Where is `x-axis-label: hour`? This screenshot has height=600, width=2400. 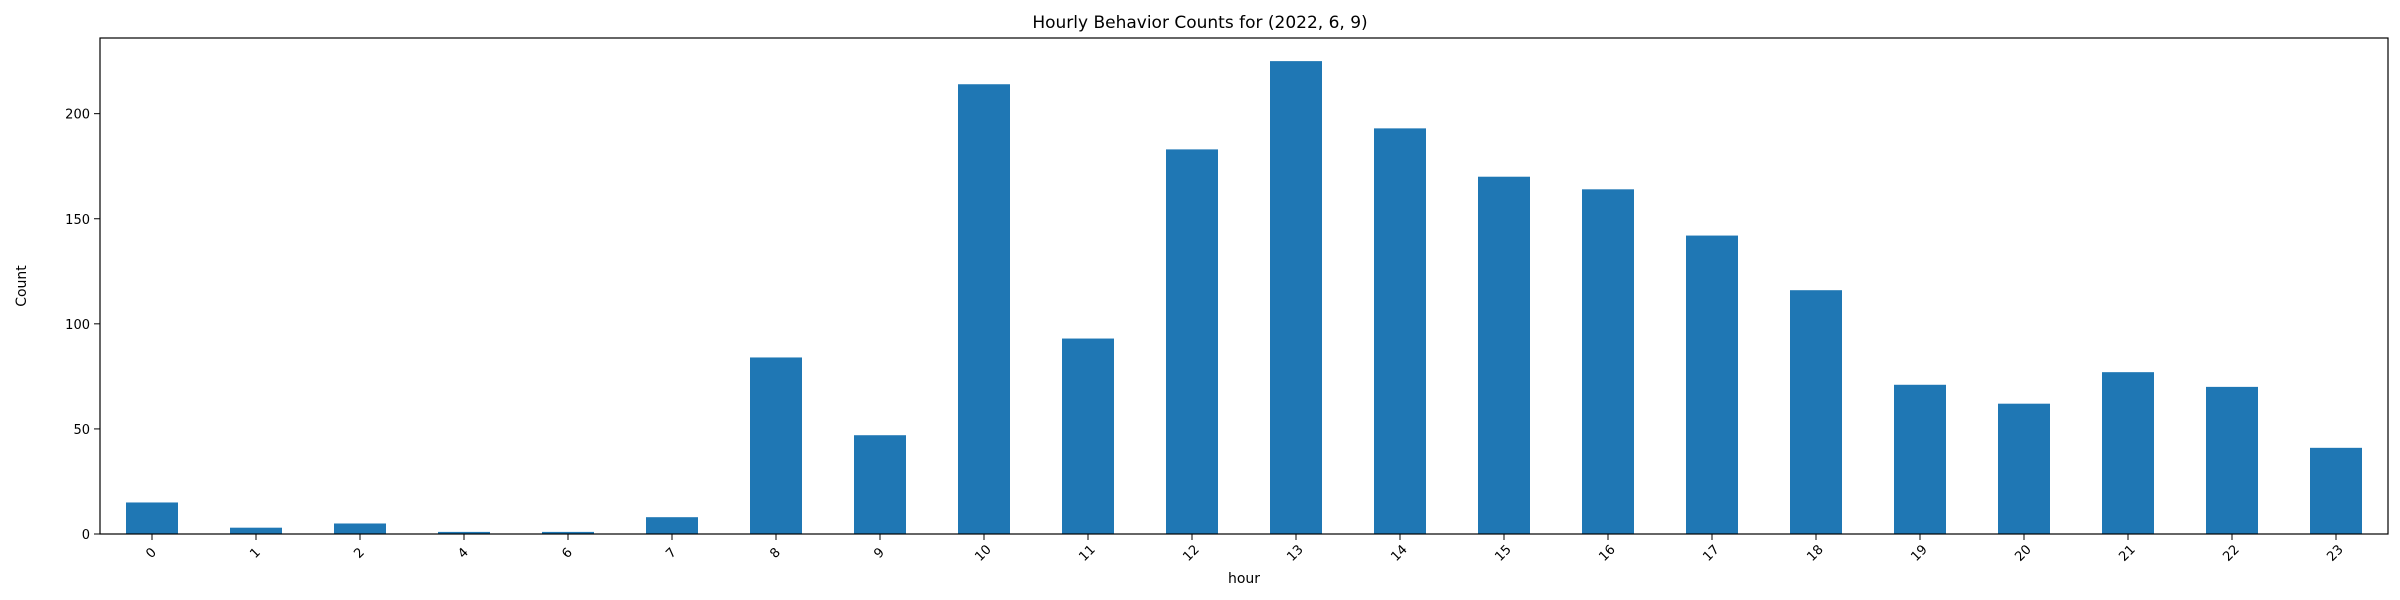
x-axis-label: hour is located at coordinates (1244, 579).